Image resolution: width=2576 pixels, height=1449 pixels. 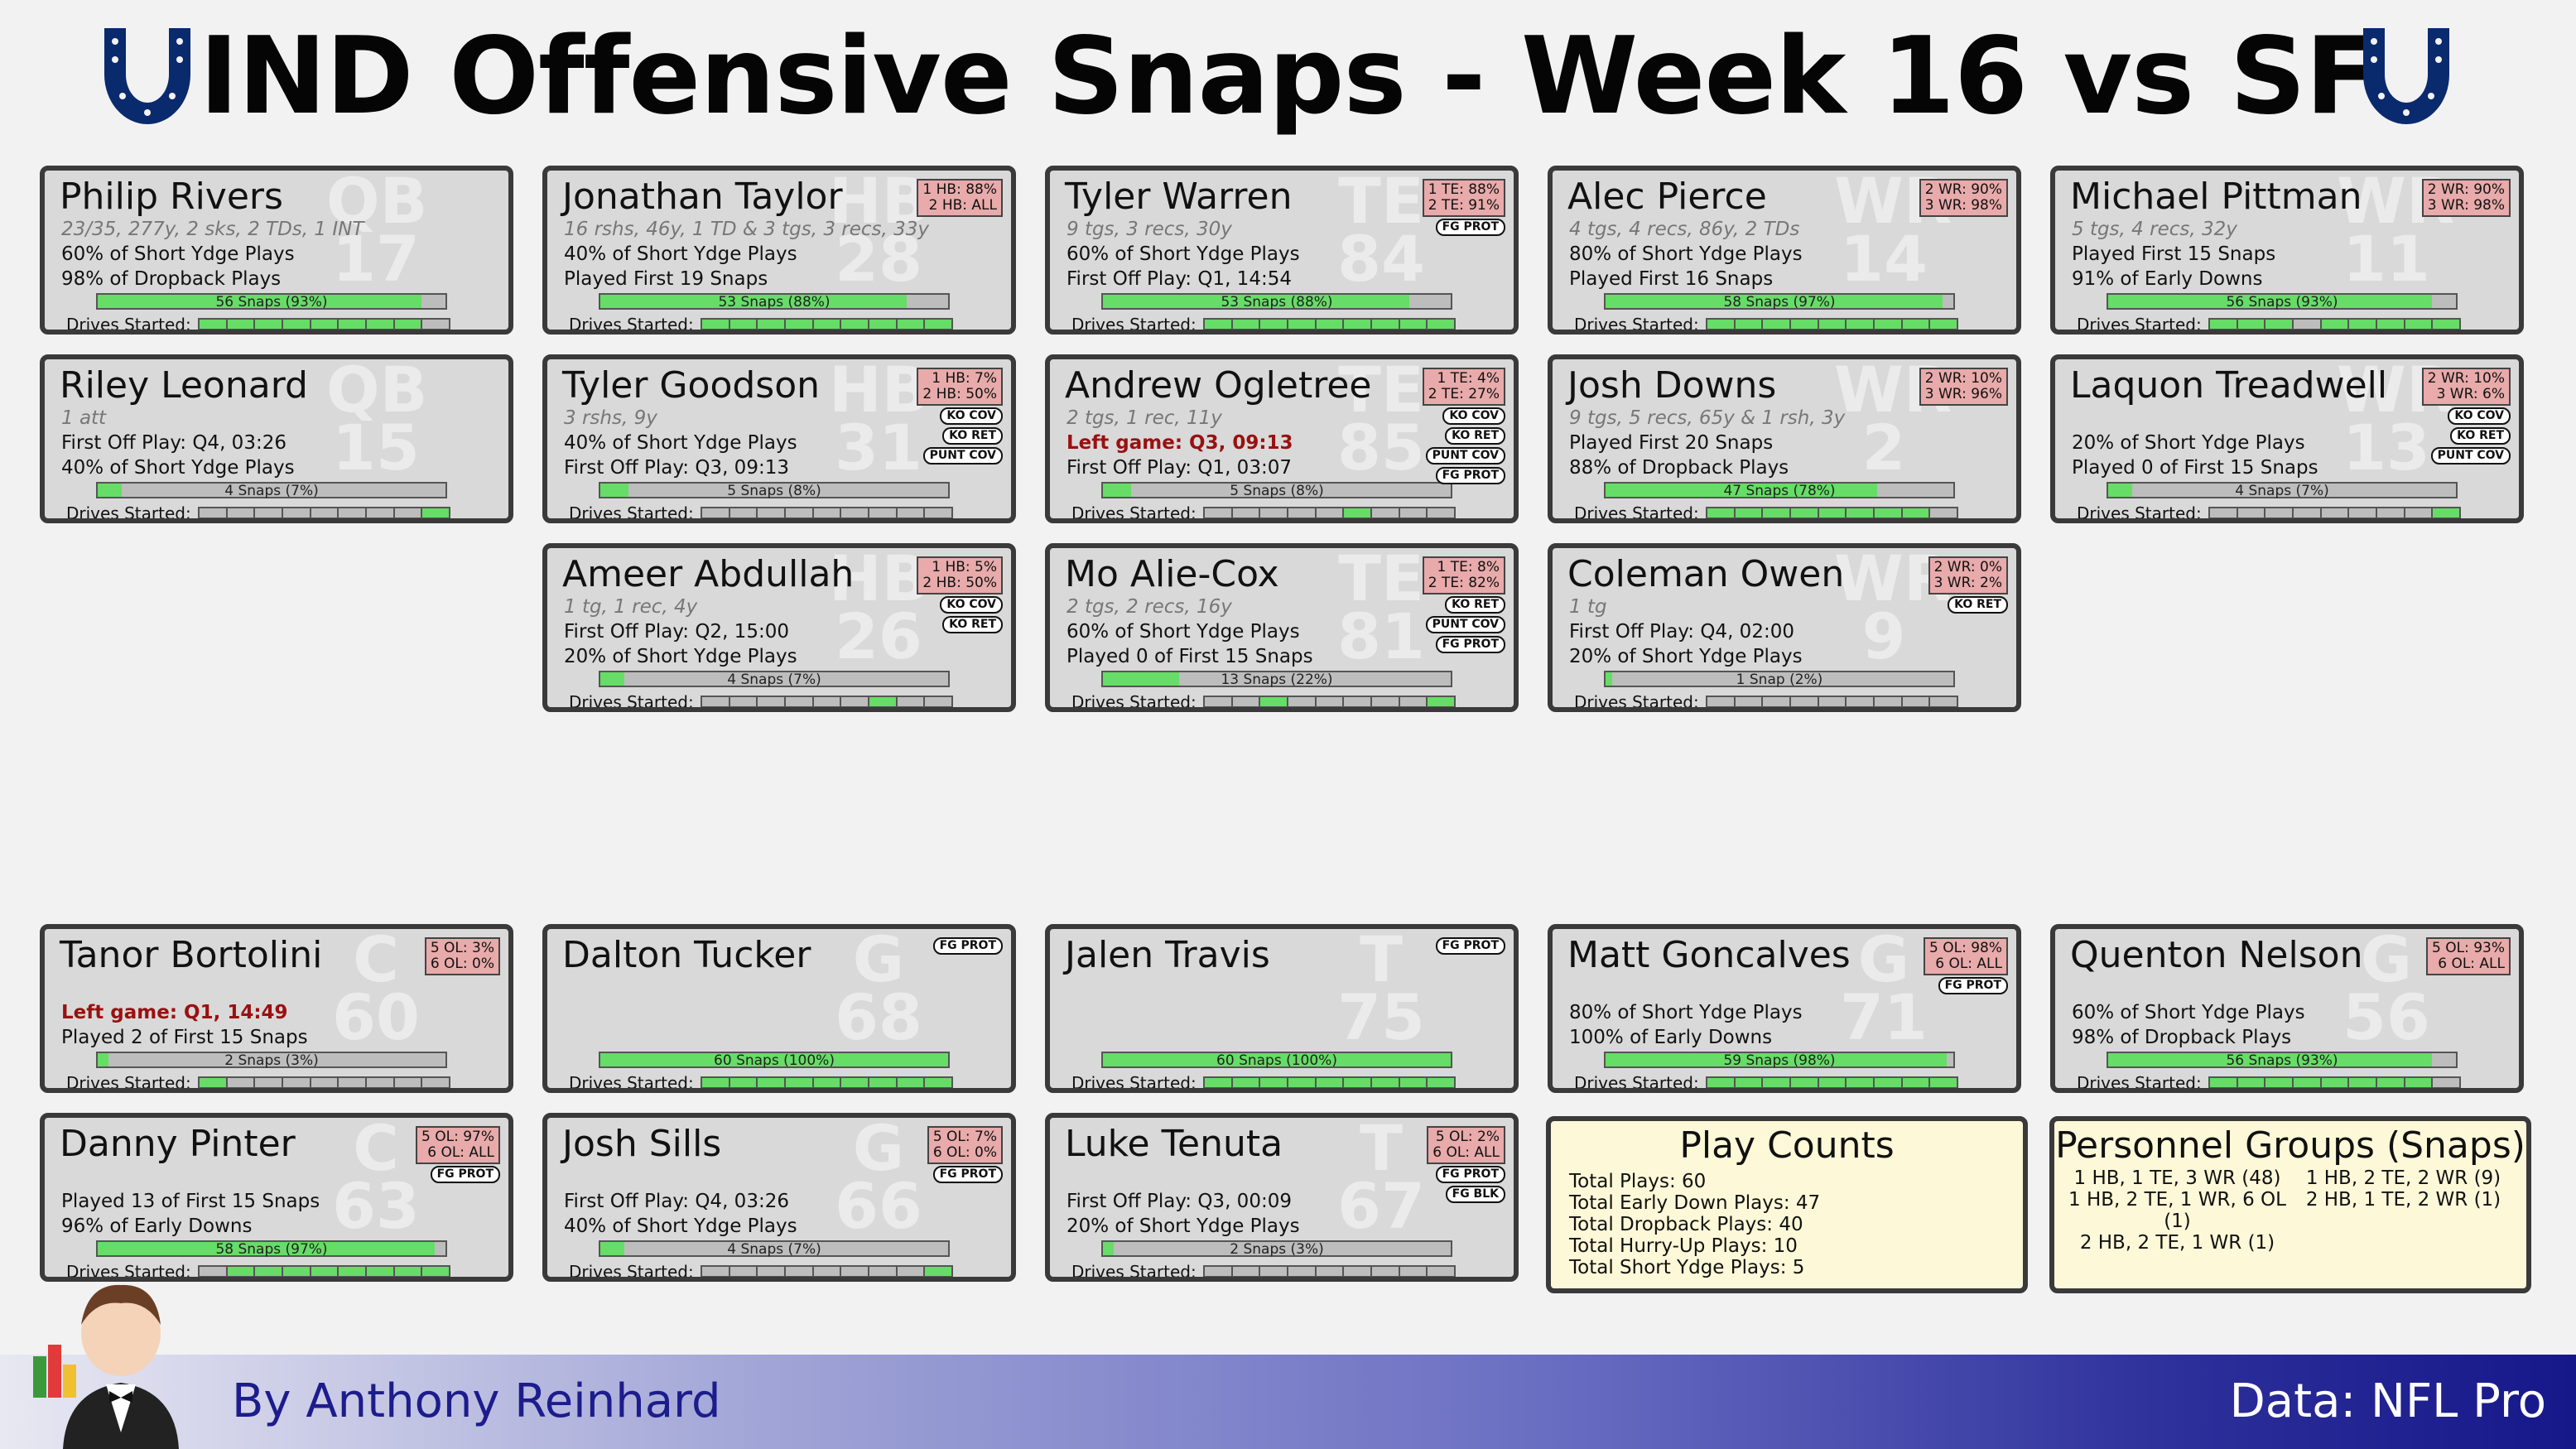 I want to click on jersey-number: 68, so click(x=878, y=1017).